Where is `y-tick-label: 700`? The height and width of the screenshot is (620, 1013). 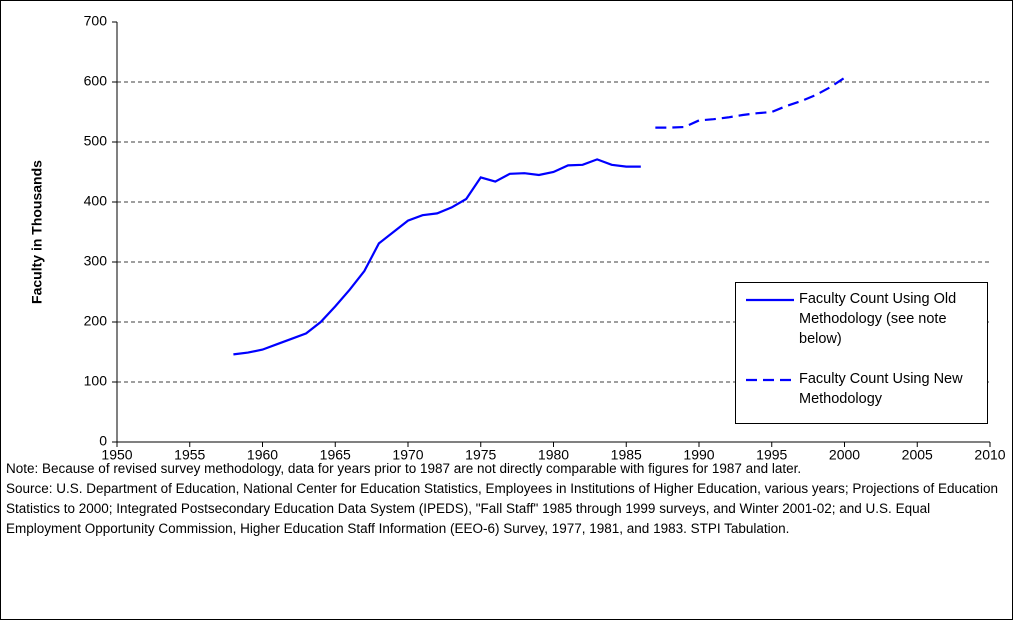
y-tick-label: 700 is located at coordinates (96, 21).